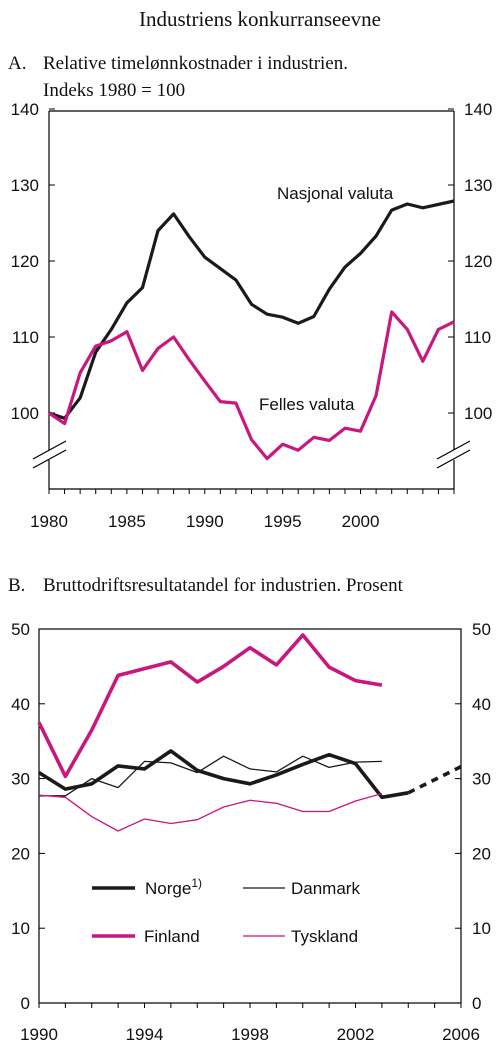 This screenshot has width=500, height=1051. I want to click on panel-a-subtitle: Indeks 1980 = 100, so click(114, 90).